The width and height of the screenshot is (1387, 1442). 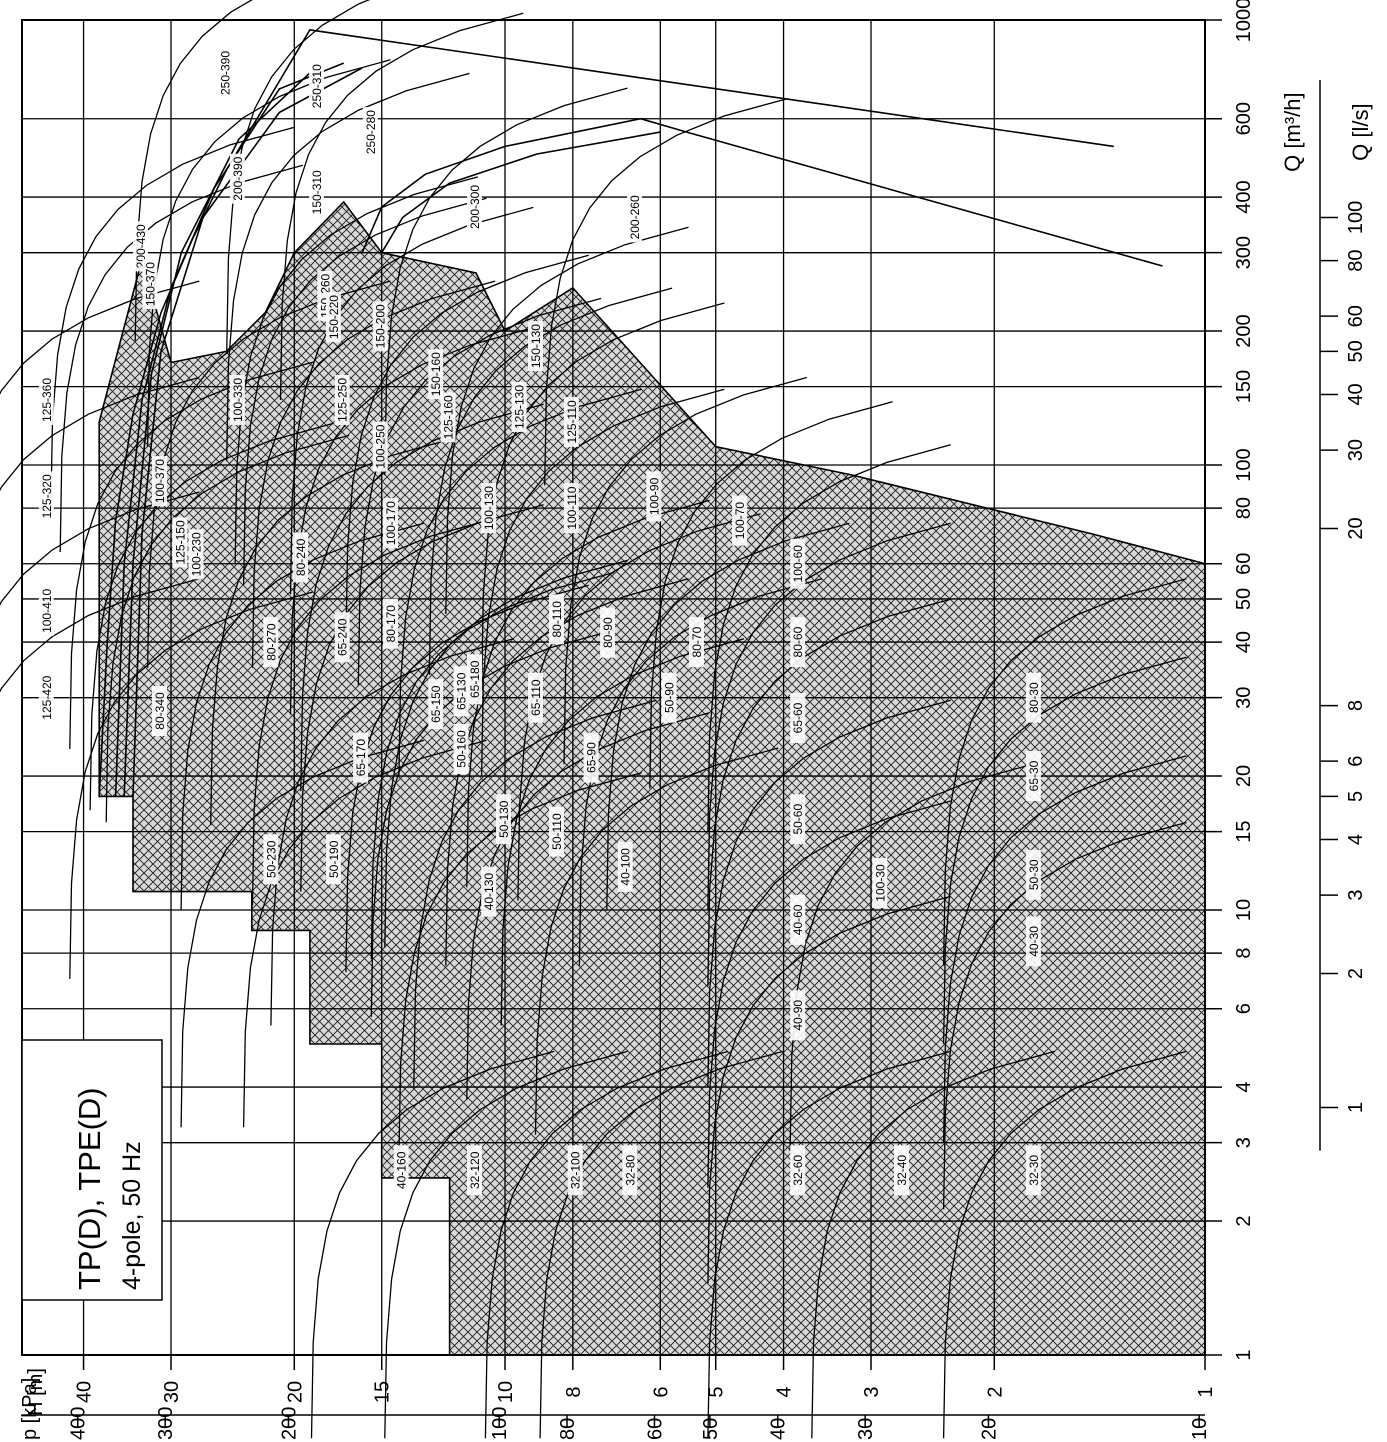 I want to click on pump-label-group: 80-90, so click(x=608, y=632).